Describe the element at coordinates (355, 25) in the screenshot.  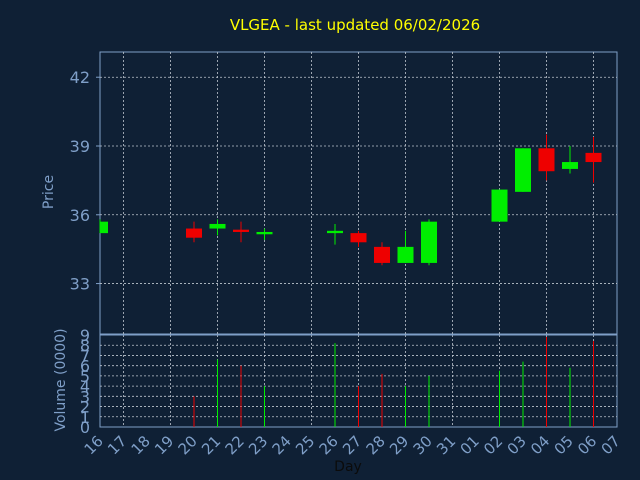
I see `chart-title: VLGEA - last updated 06/02/2026` at that location.